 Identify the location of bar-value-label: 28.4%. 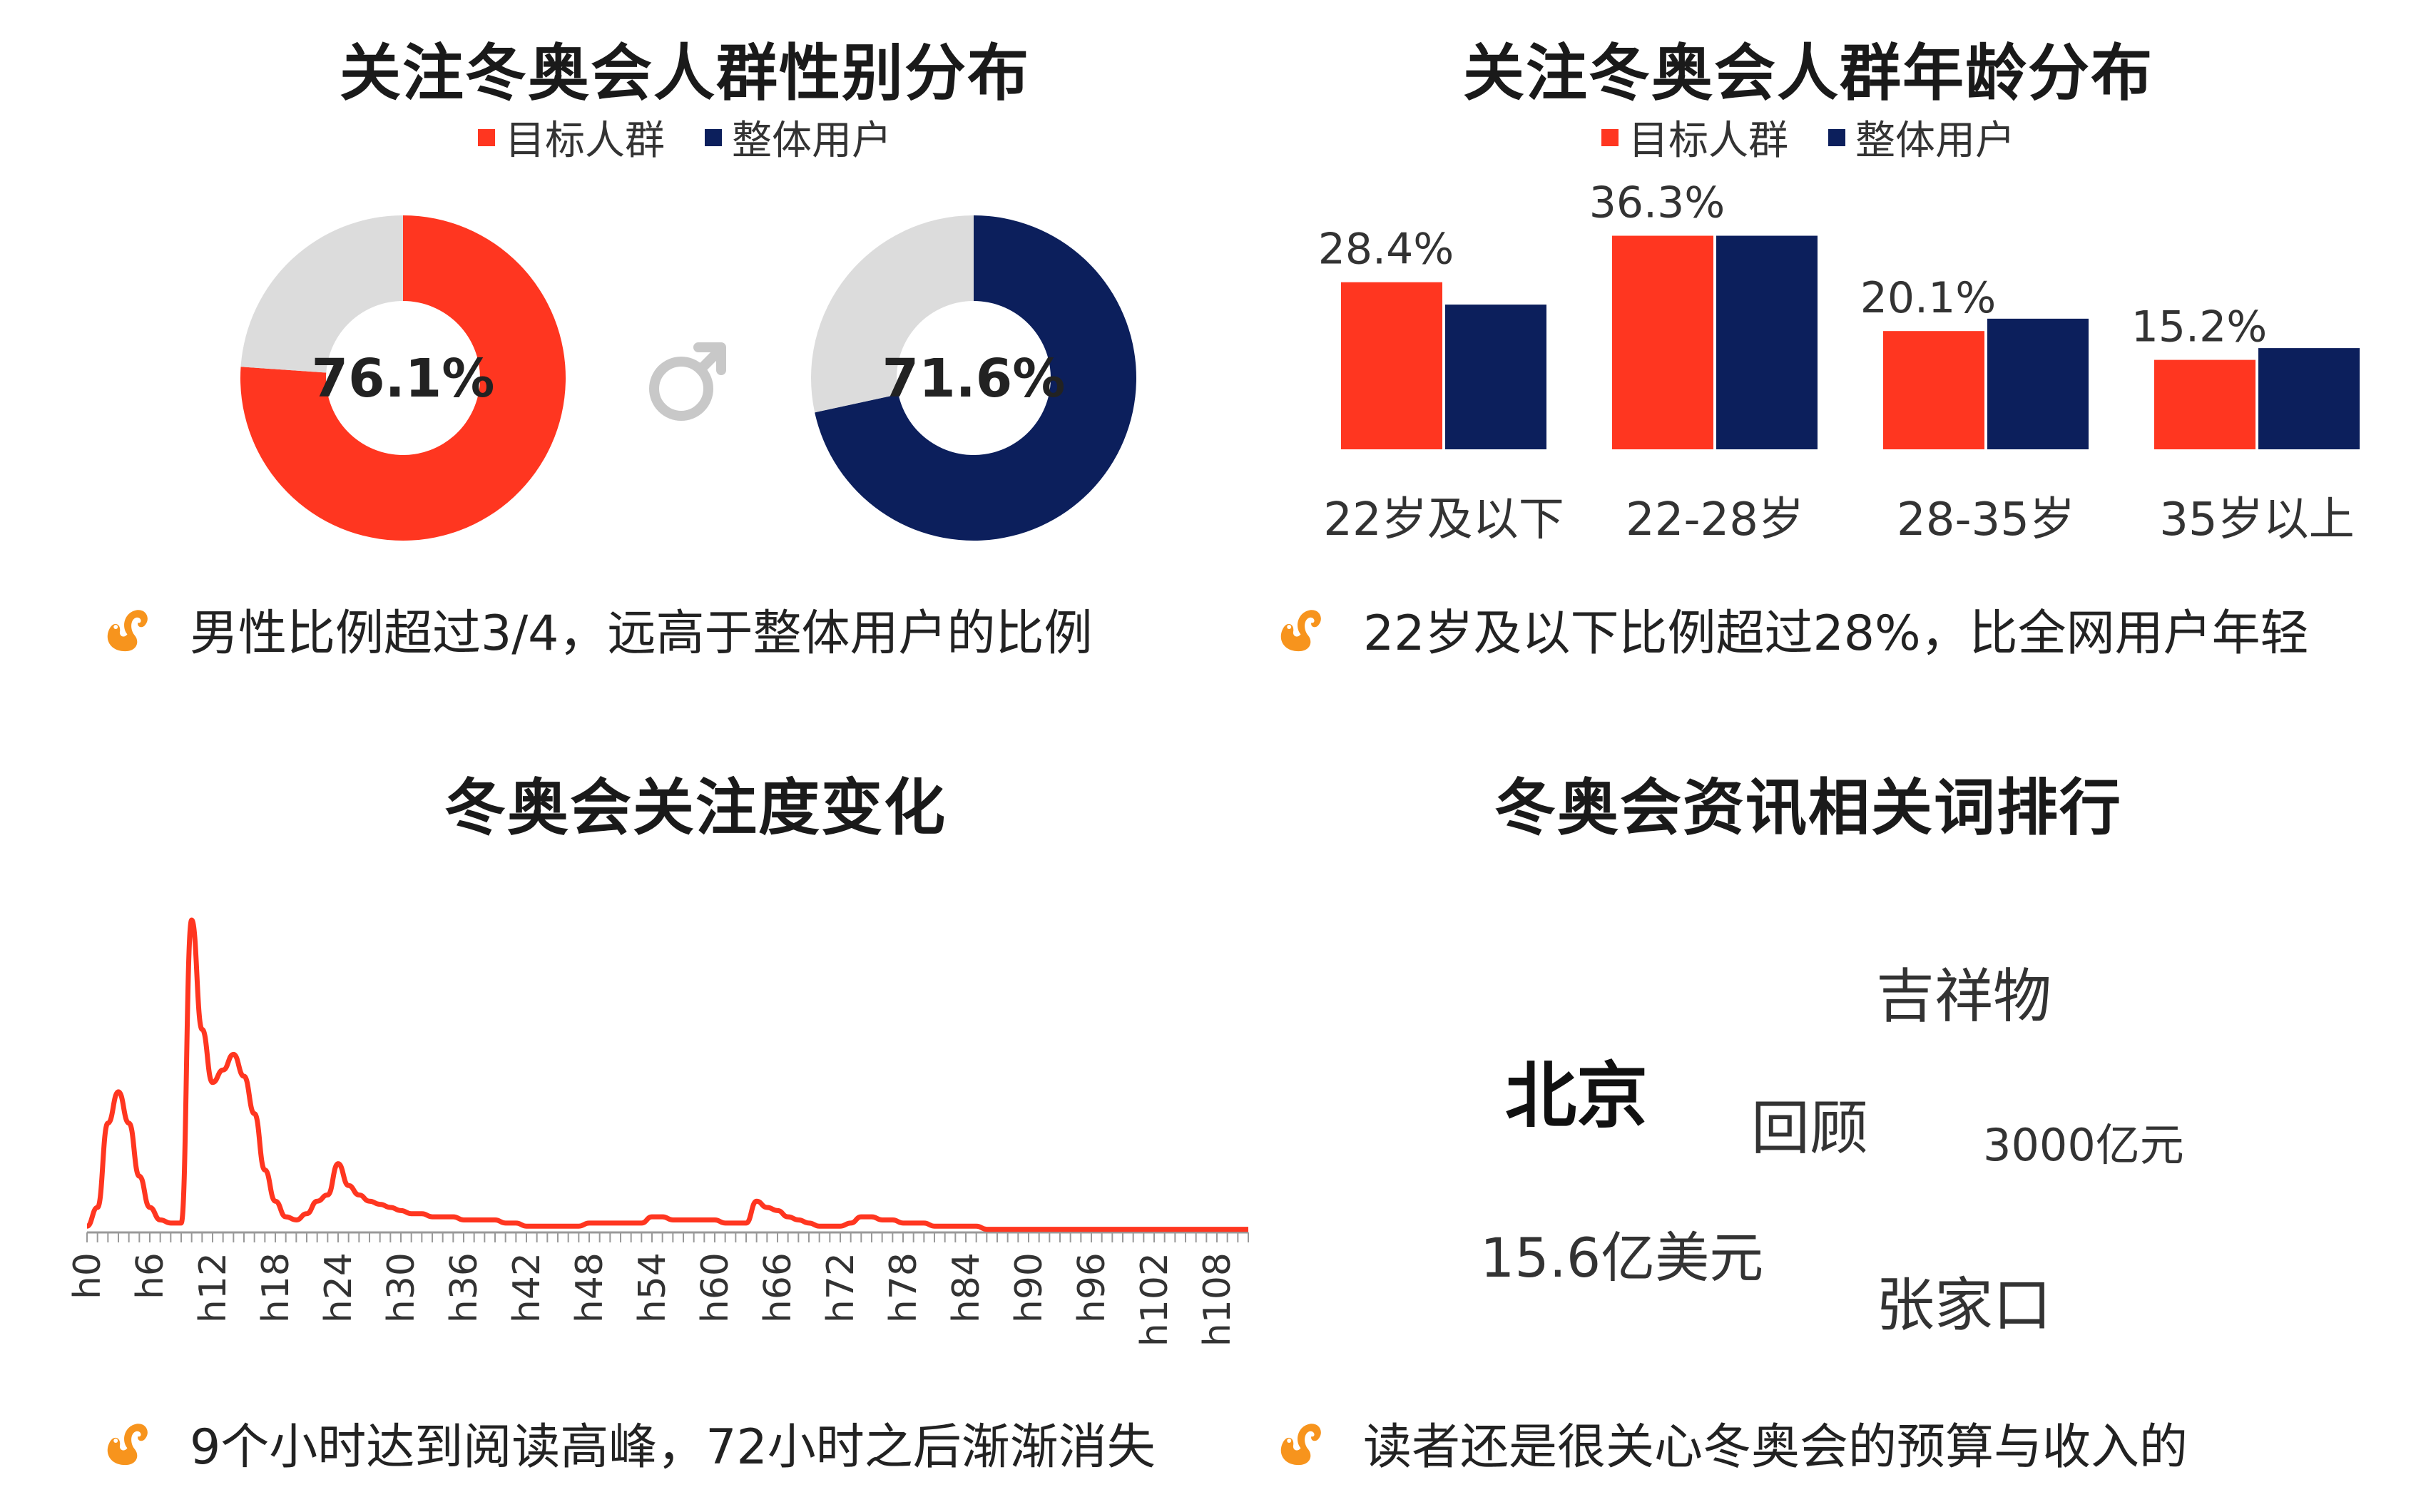
(1386, 250).